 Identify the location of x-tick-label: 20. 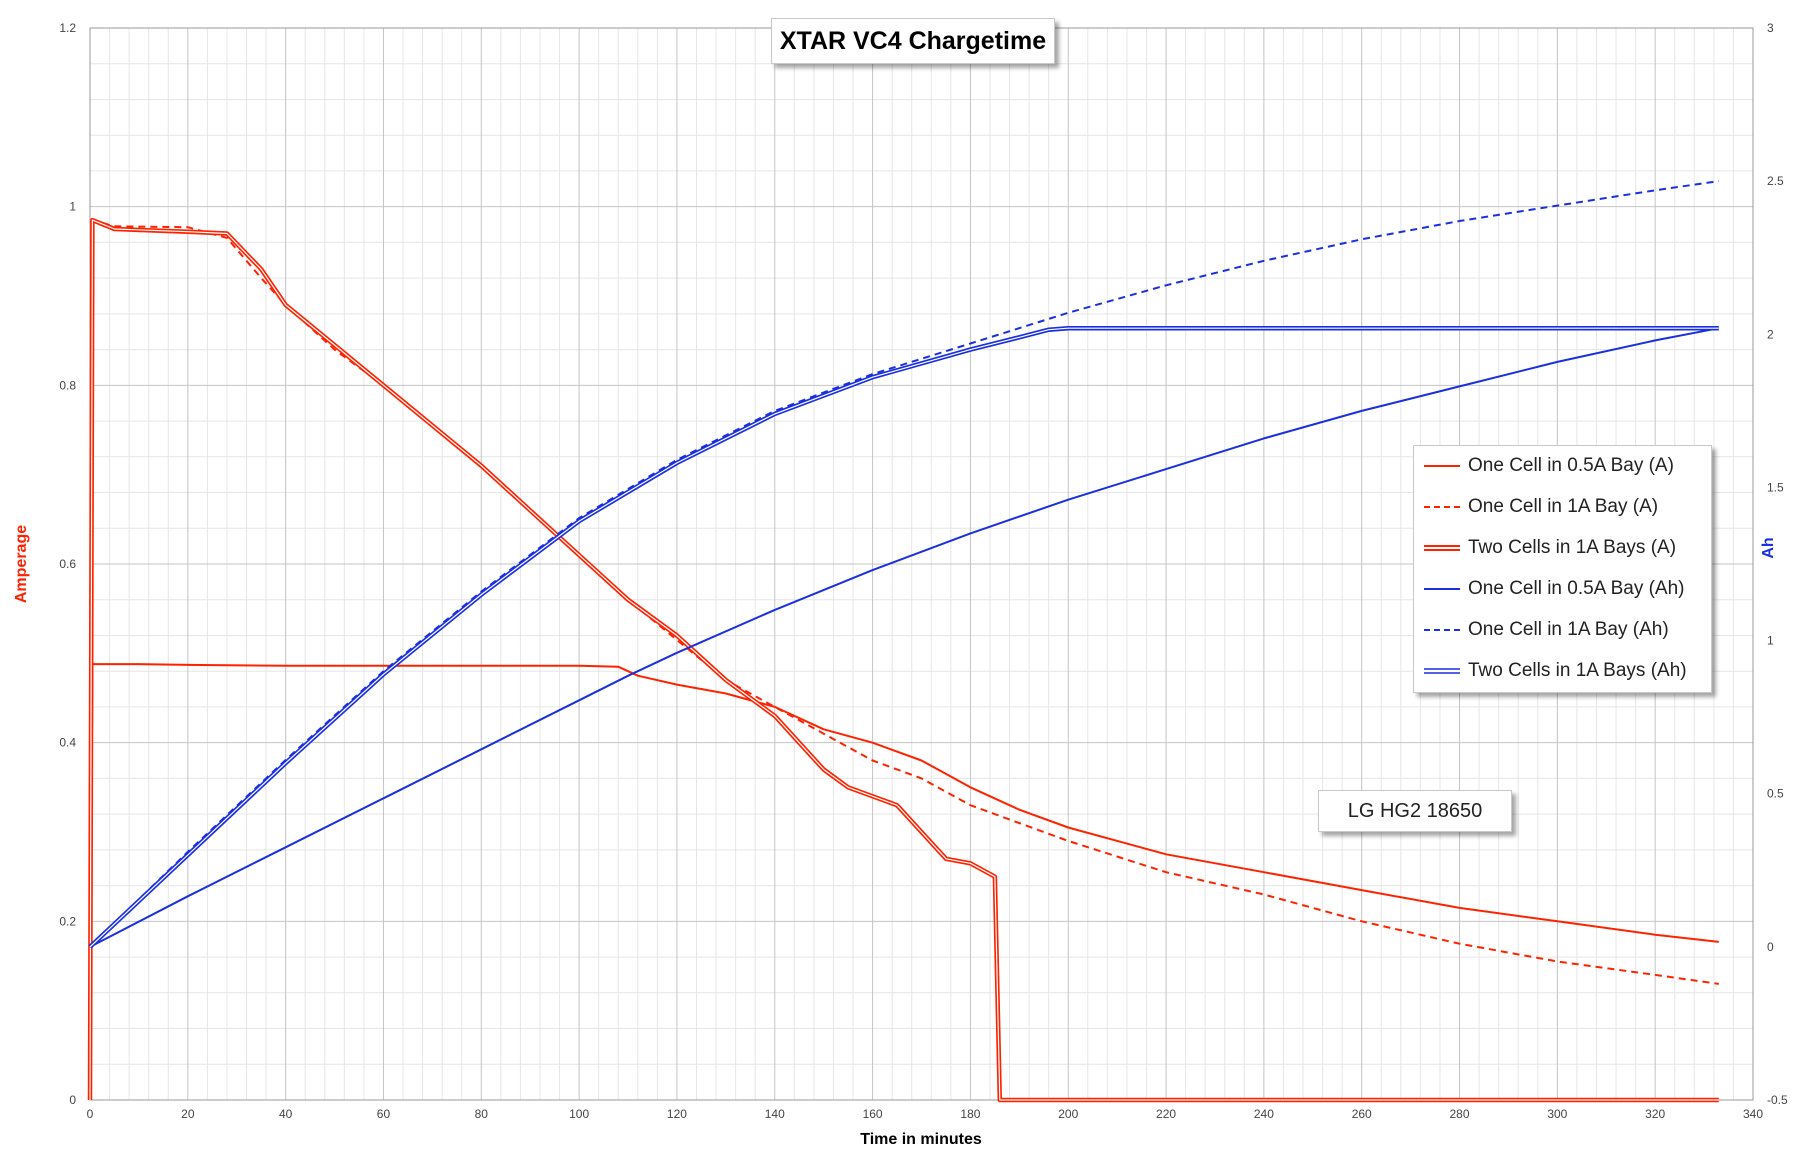
(188, 1114).